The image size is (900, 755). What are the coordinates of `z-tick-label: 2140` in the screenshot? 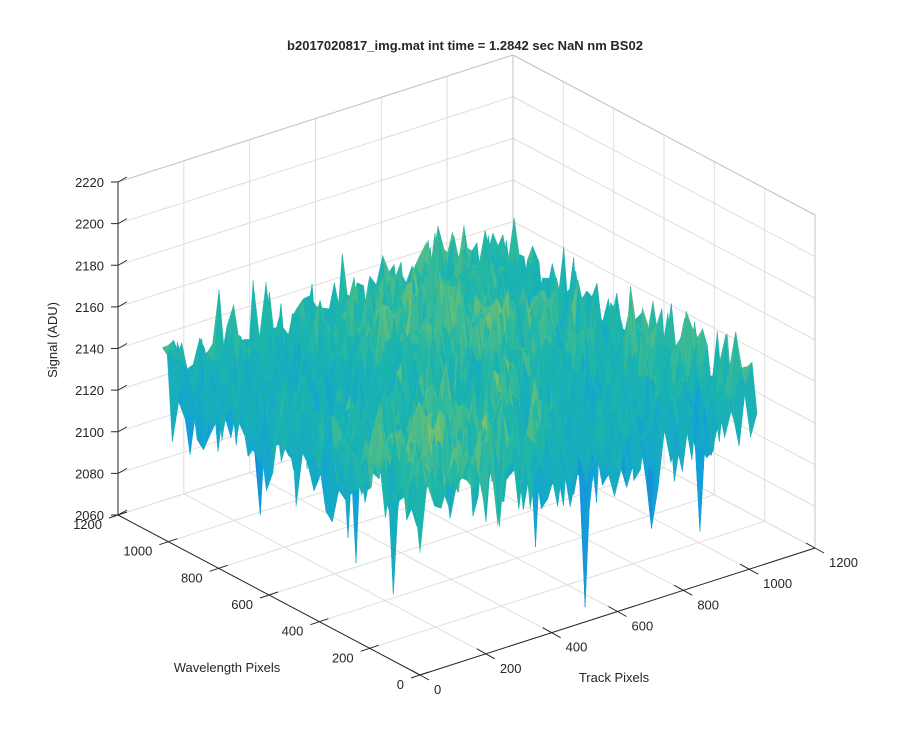 It's located at (89, 349).